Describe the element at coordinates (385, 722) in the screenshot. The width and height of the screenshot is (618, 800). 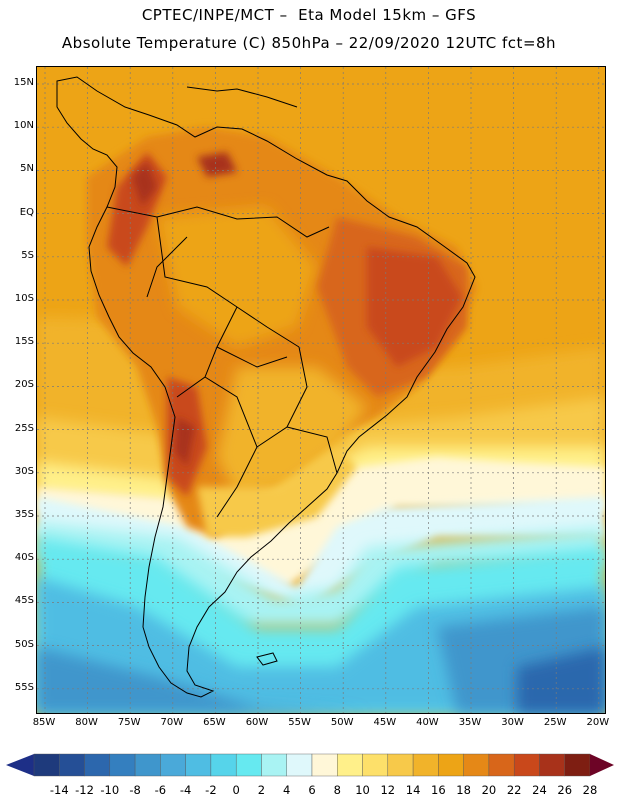
I see `lon-label: 45W` at that location.